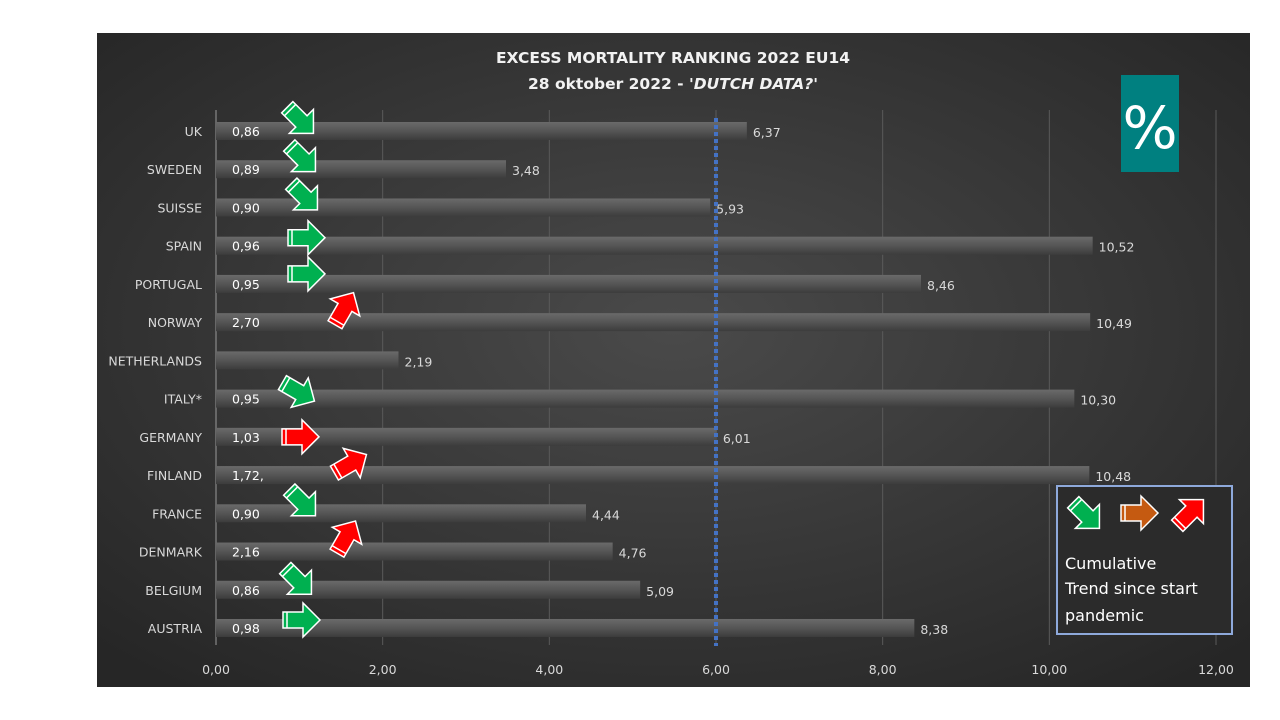 This screenshot has width=1280, height=720. I want to click on trend-value-label: 2,16, so click(246, 552).